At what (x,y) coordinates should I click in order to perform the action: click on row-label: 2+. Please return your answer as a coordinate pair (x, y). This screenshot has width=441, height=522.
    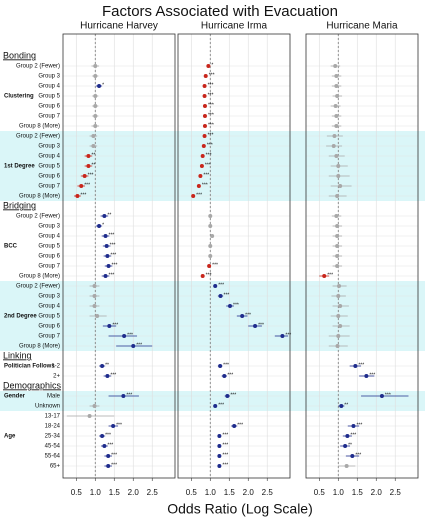
    Looking at the image, I should click on (56, 377).